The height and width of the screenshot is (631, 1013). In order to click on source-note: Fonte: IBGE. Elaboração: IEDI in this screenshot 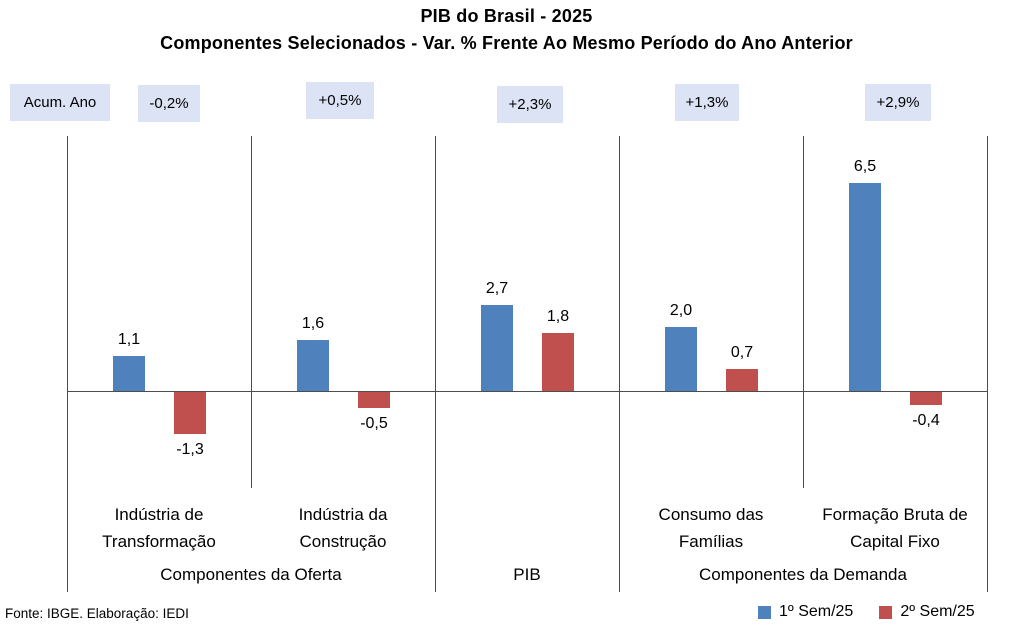, I will do `click(97, 613)`.